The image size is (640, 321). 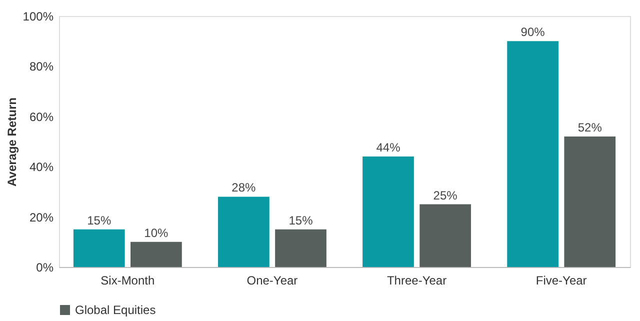 What do you see at coordinates (41, 67) in the screenshot?
I see `y-tick-label: 80%` at bounding box center [41, 67].